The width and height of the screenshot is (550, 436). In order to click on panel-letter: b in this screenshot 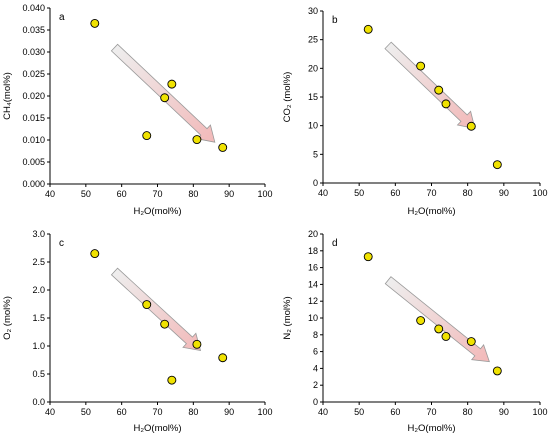, I will do `click(335, 20)`.